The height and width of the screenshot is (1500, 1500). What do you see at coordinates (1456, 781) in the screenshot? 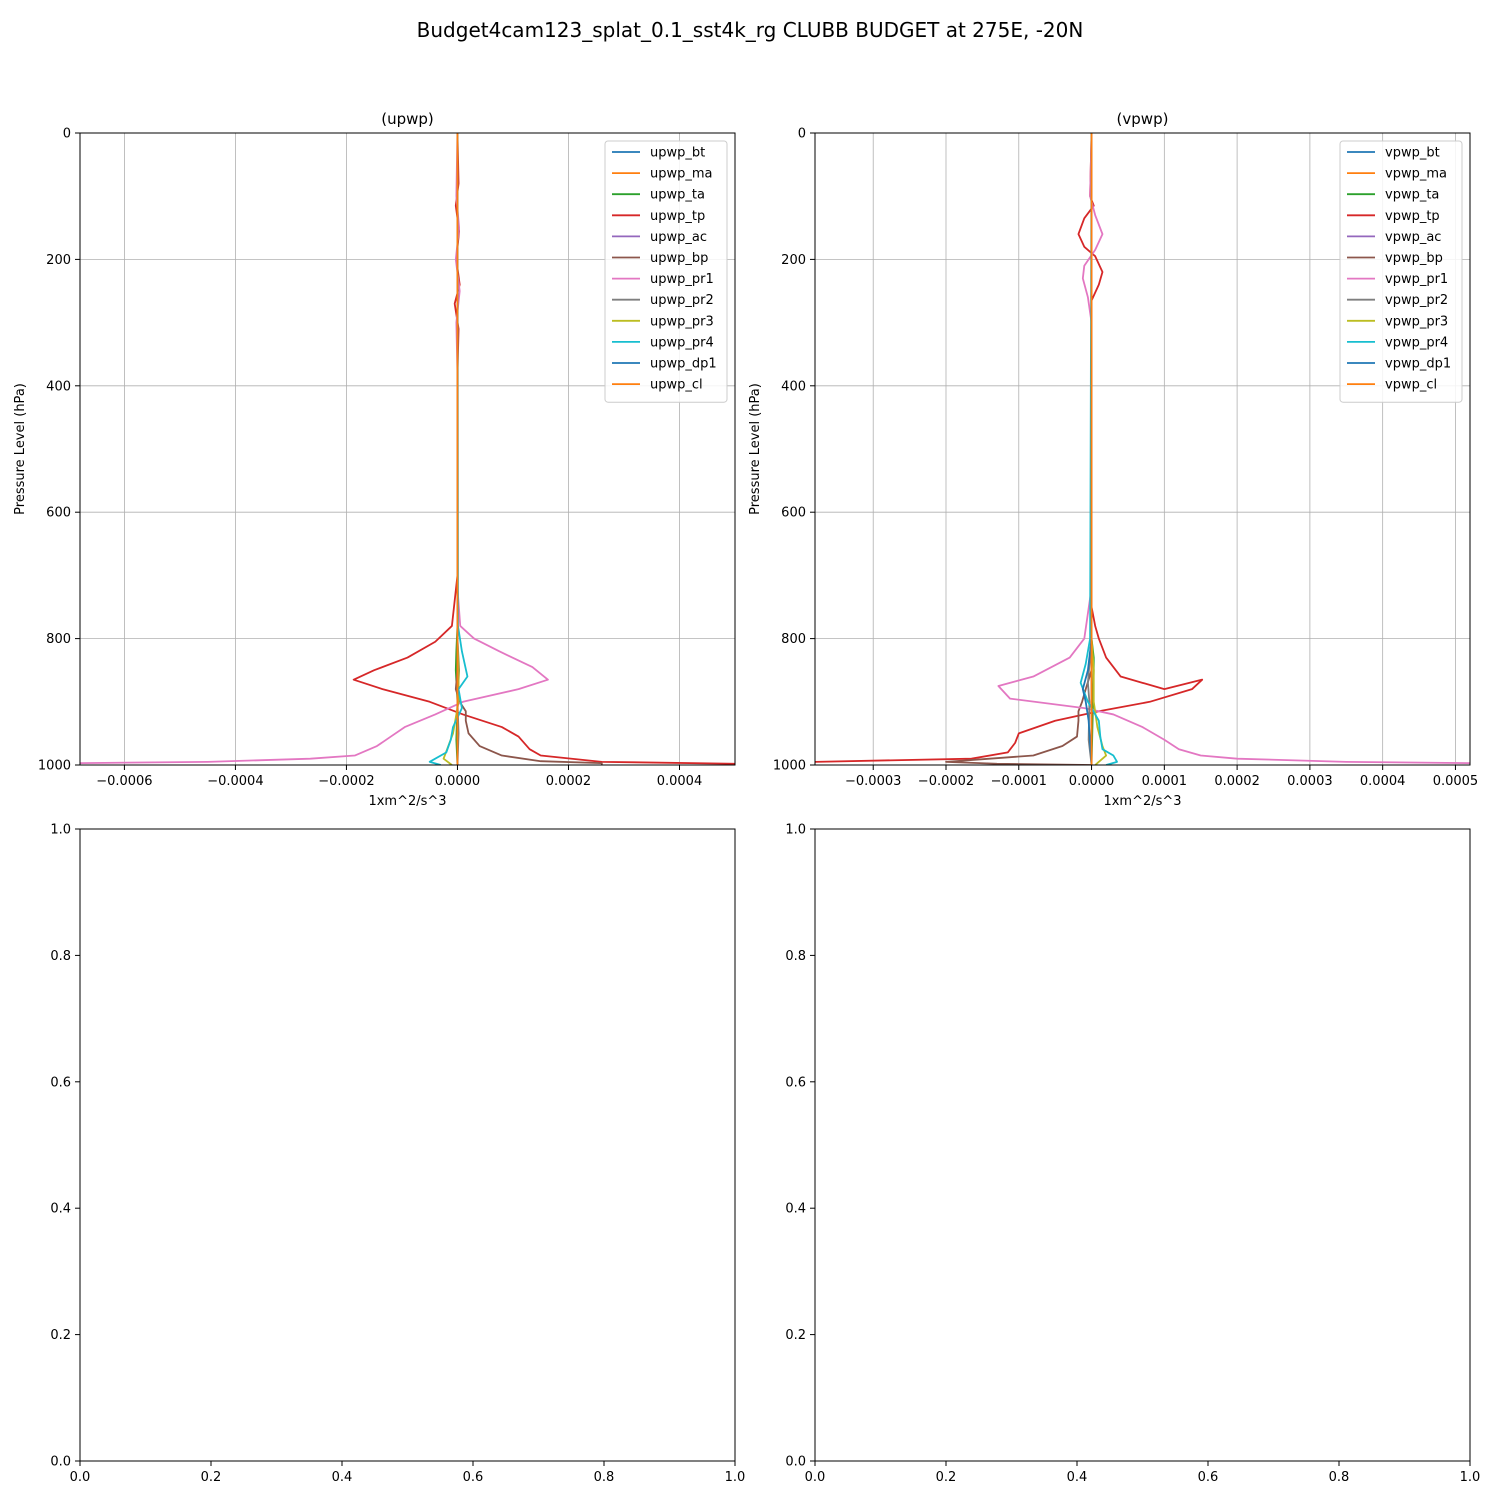
I see `x-tick-label: 0.0005` at bounding box center [1456, 781].